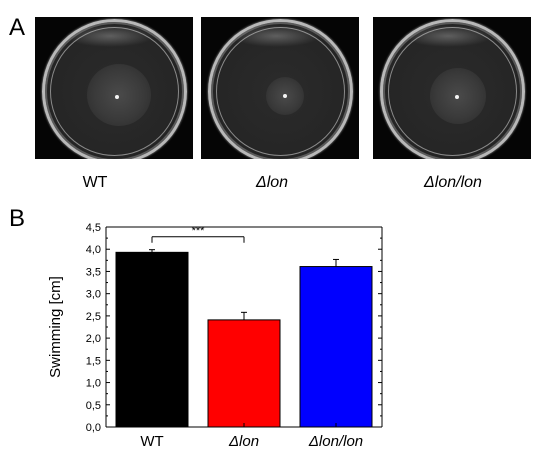 The width and height of the screenshot is (550, 457). Describe the element at coordinates (452, 88) in the screenshot. I see `petri-plate-dlonlon` at that location.